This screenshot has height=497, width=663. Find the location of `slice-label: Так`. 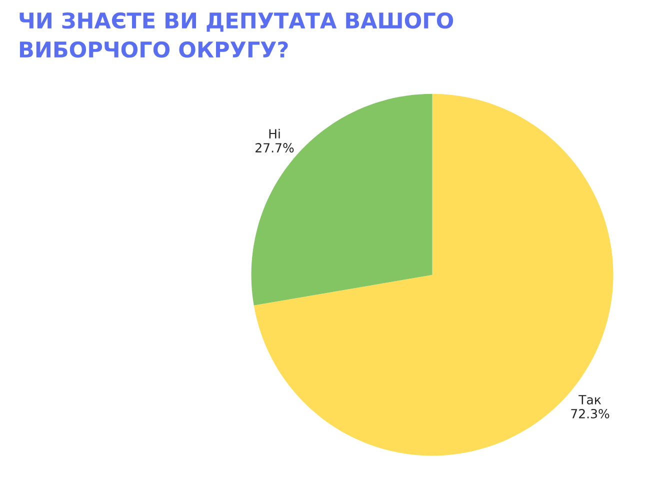

slice-label: Так is located at coordinates (590, 399).